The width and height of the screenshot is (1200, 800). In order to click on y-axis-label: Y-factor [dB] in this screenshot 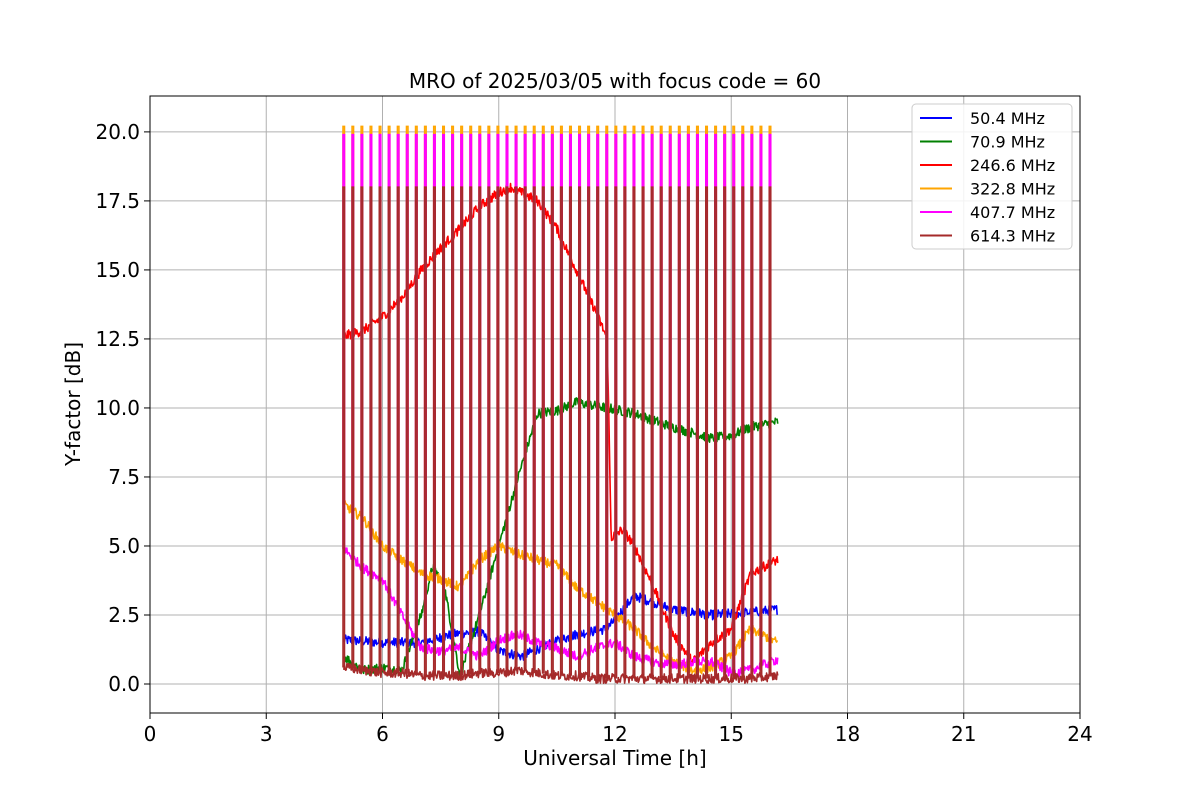, I will do `click(73, 404)`.